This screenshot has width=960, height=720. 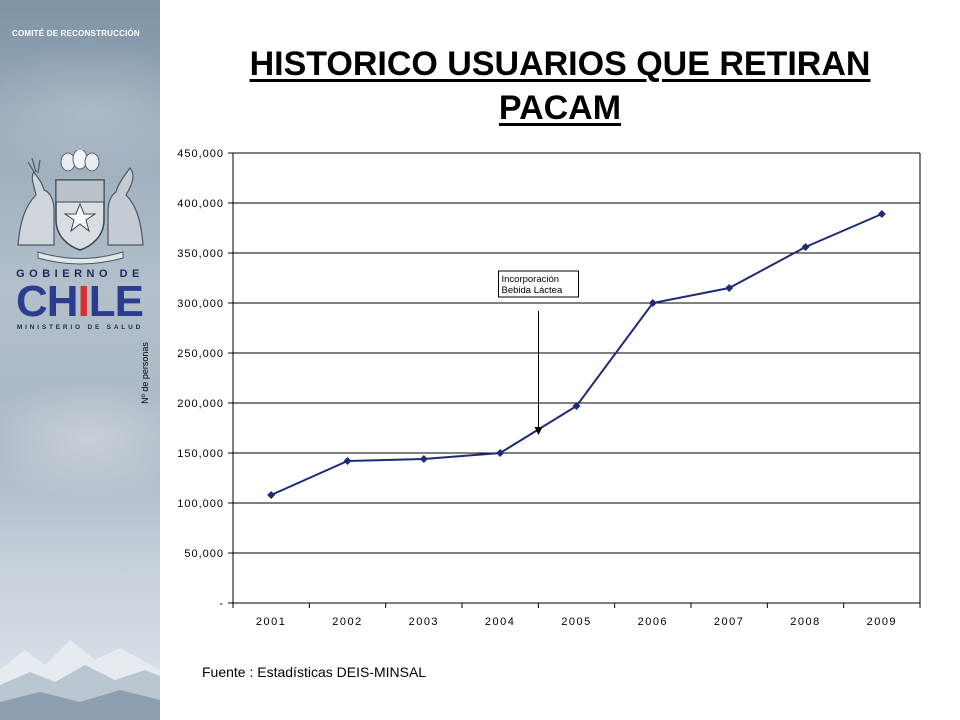 What do you see at coordinates (200, 454) in the screenshot?
I see `y-tick-label: 150,000` at bounding box center [200, 454].